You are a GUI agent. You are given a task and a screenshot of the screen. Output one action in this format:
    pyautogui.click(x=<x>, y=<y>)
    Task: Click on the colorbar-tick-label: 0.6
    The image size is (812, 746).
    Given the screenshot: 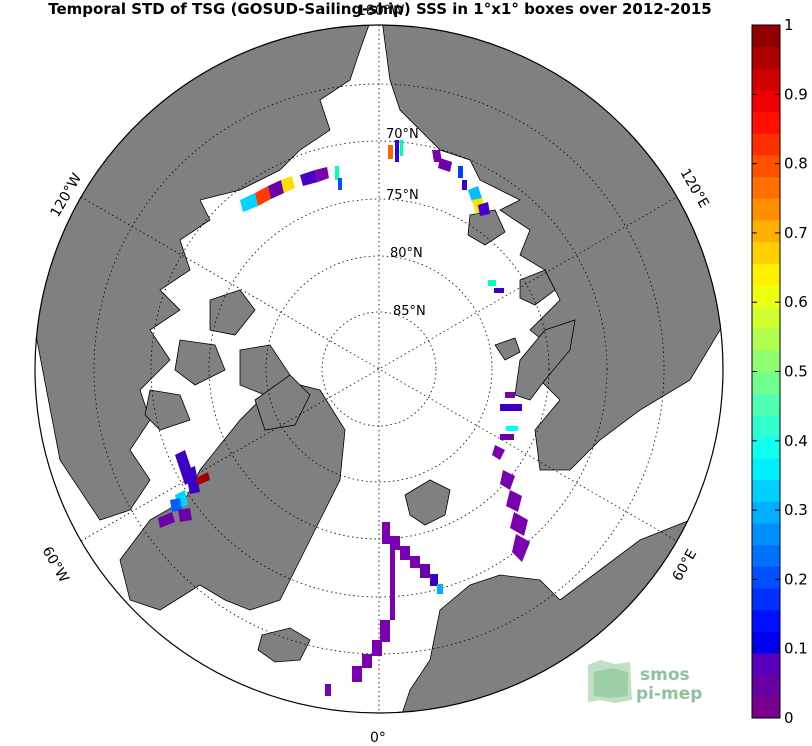 What is the action you would take?
    pyautogui.click(x=796, y=302)
    